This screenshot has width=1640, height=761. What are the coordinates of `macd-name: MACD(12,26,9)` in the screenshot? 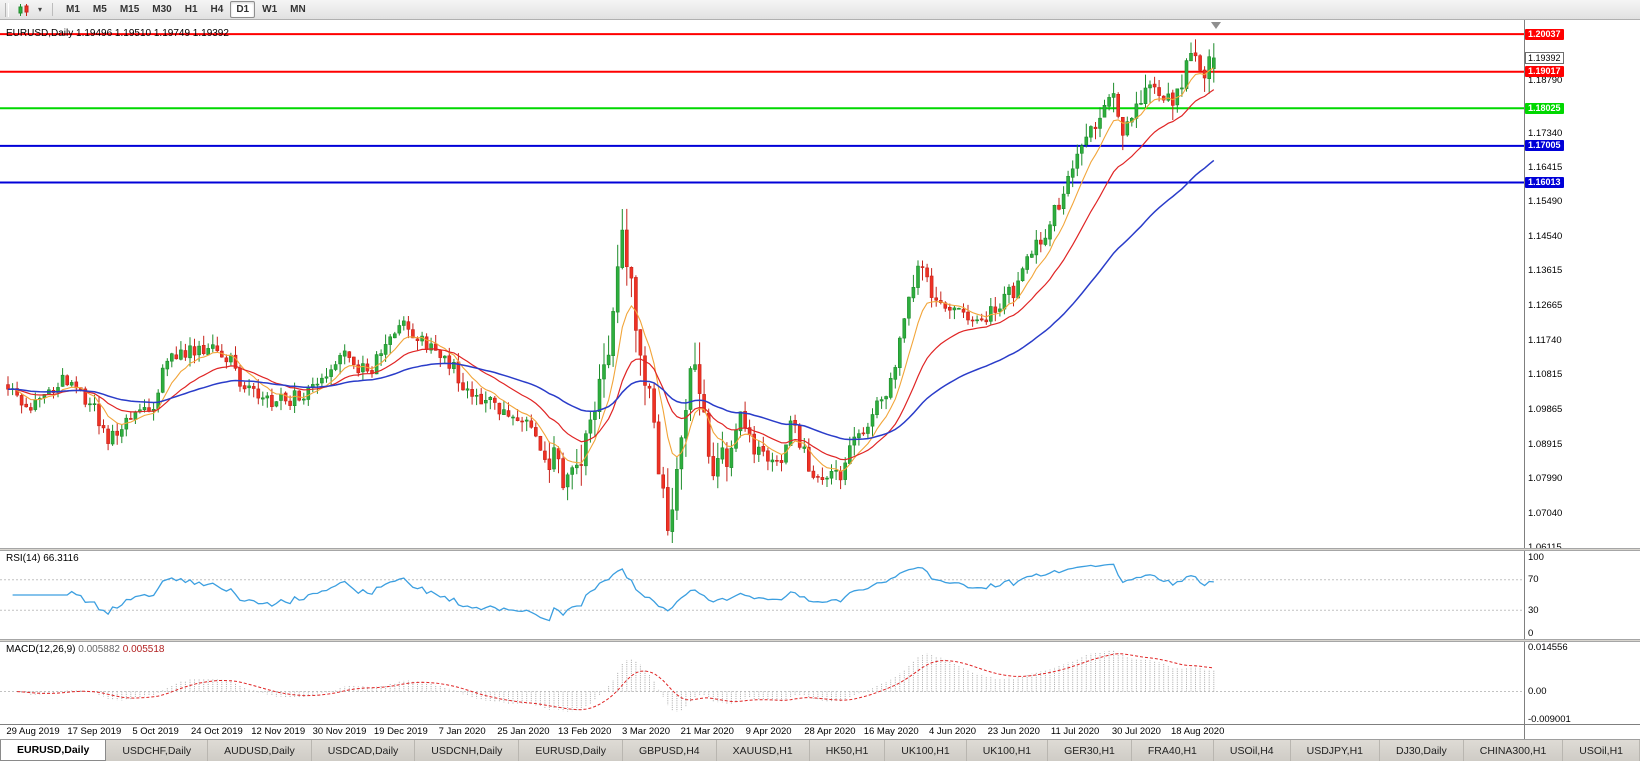 It's located at (41, 649).